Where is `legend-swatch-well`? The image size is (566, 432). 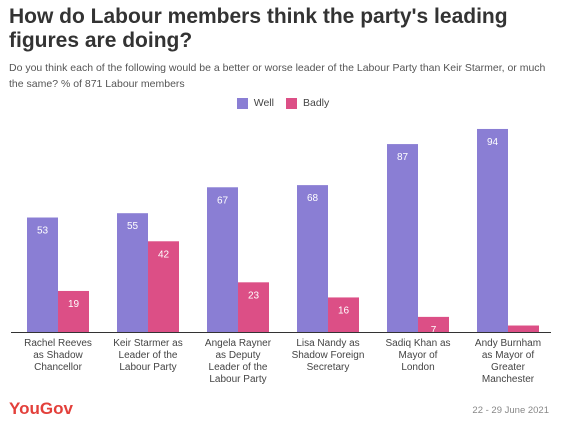 legend-swatch-well is located at coordinates (242, 103).